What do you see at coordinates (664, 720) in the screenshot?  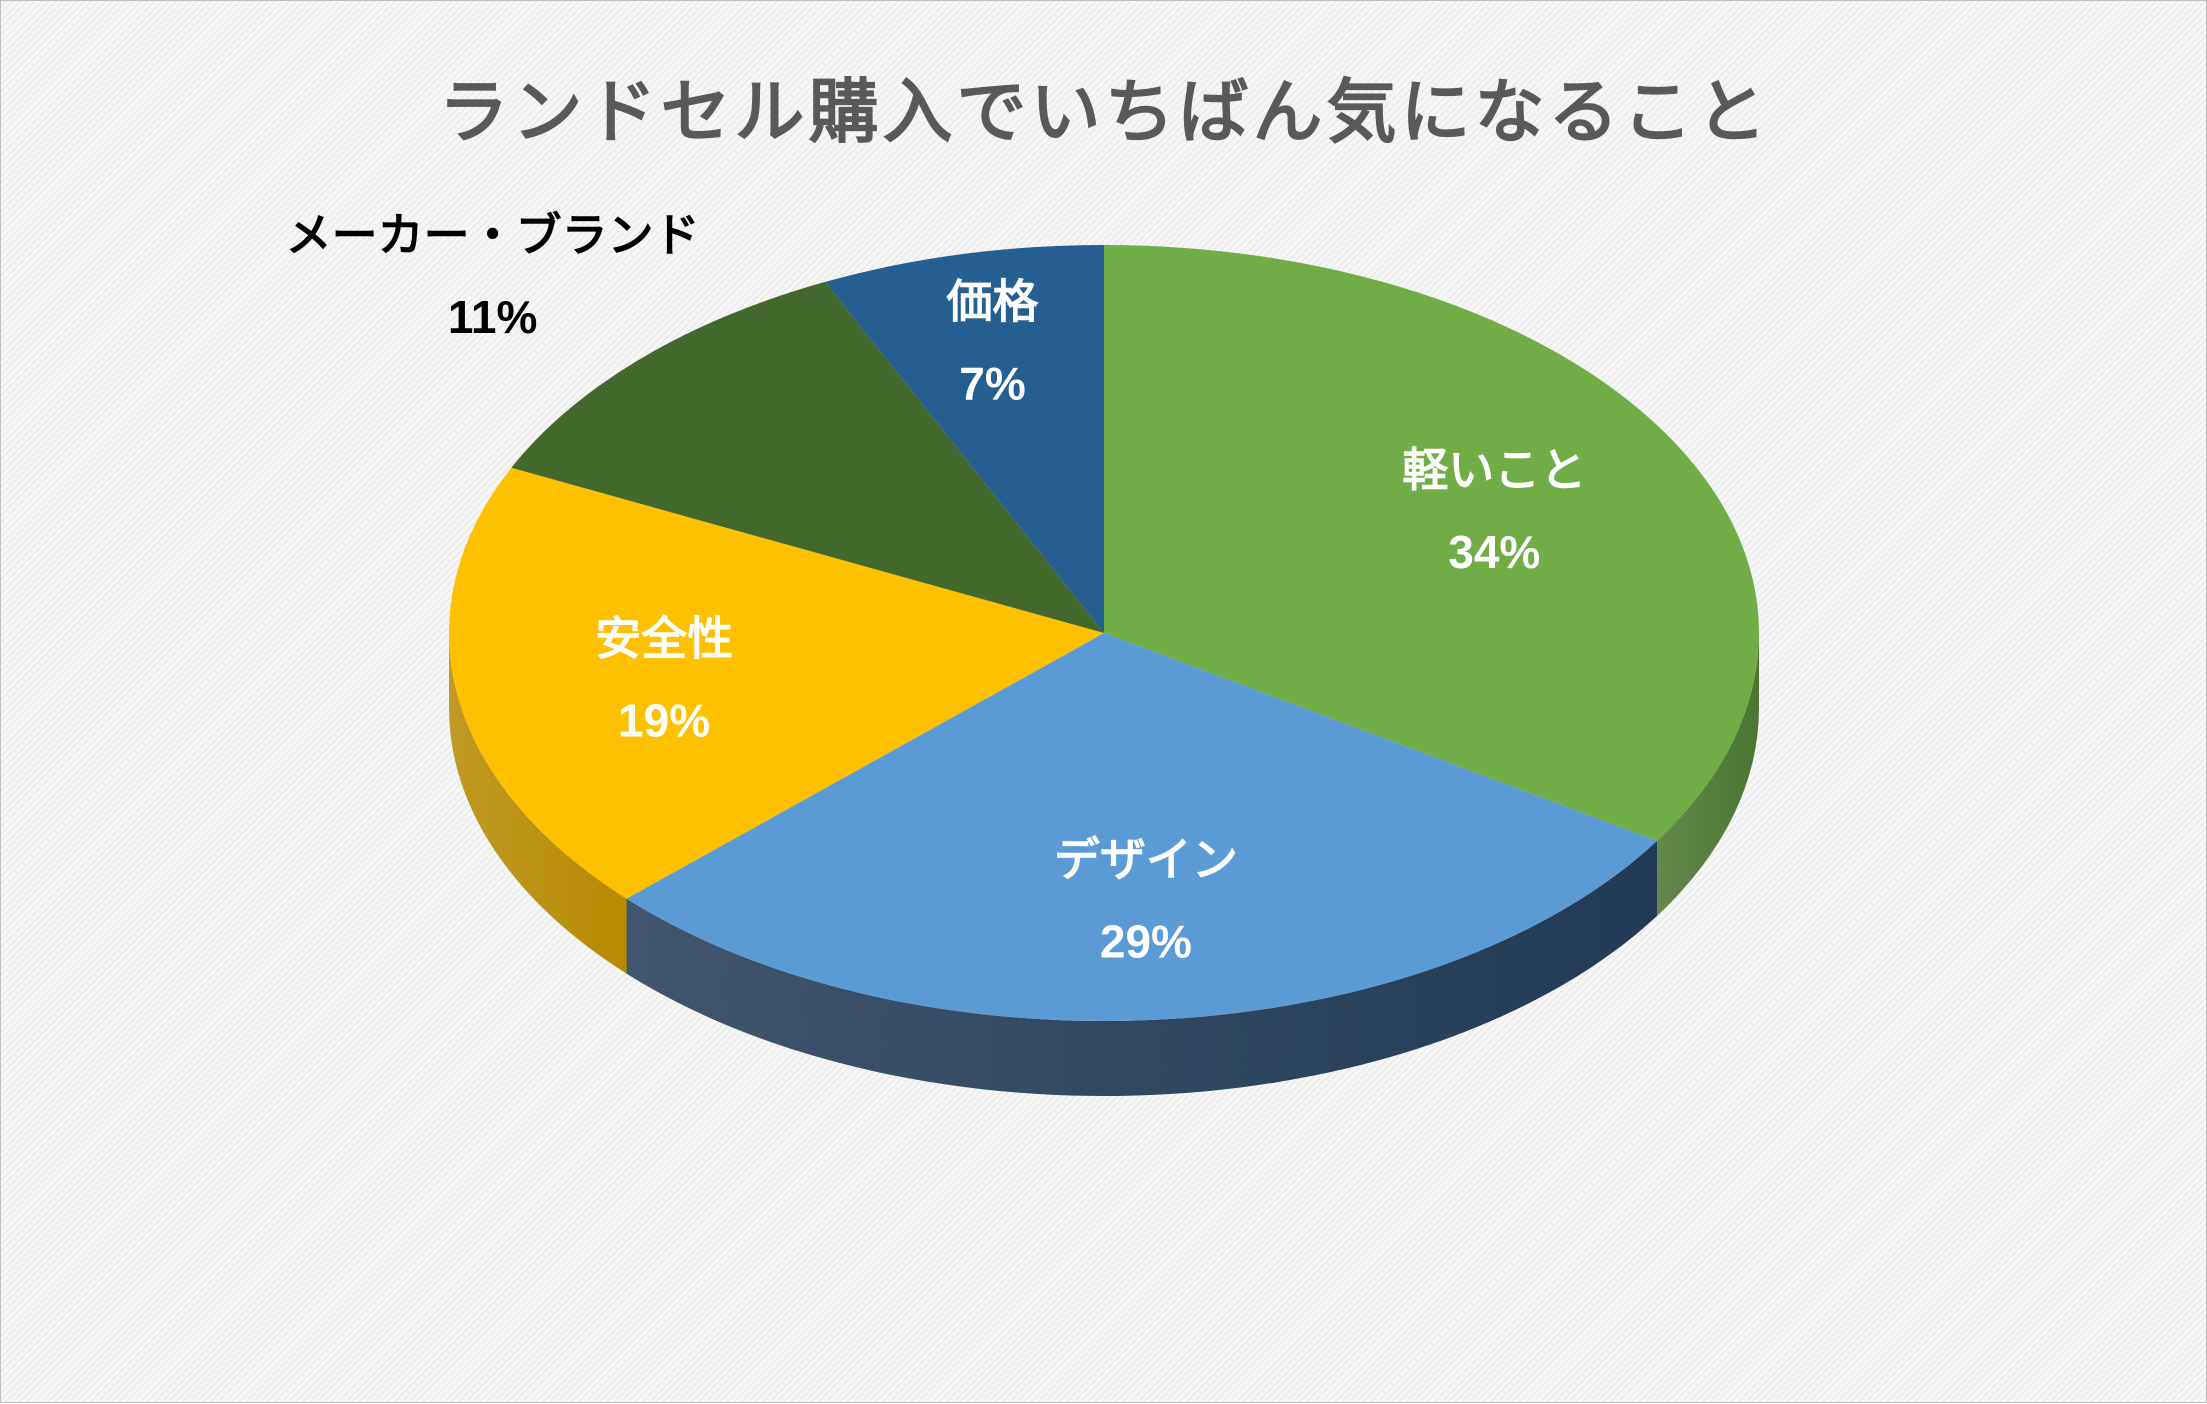 I see `data-label-value-2: 19%` at bounding box center [664, 720].